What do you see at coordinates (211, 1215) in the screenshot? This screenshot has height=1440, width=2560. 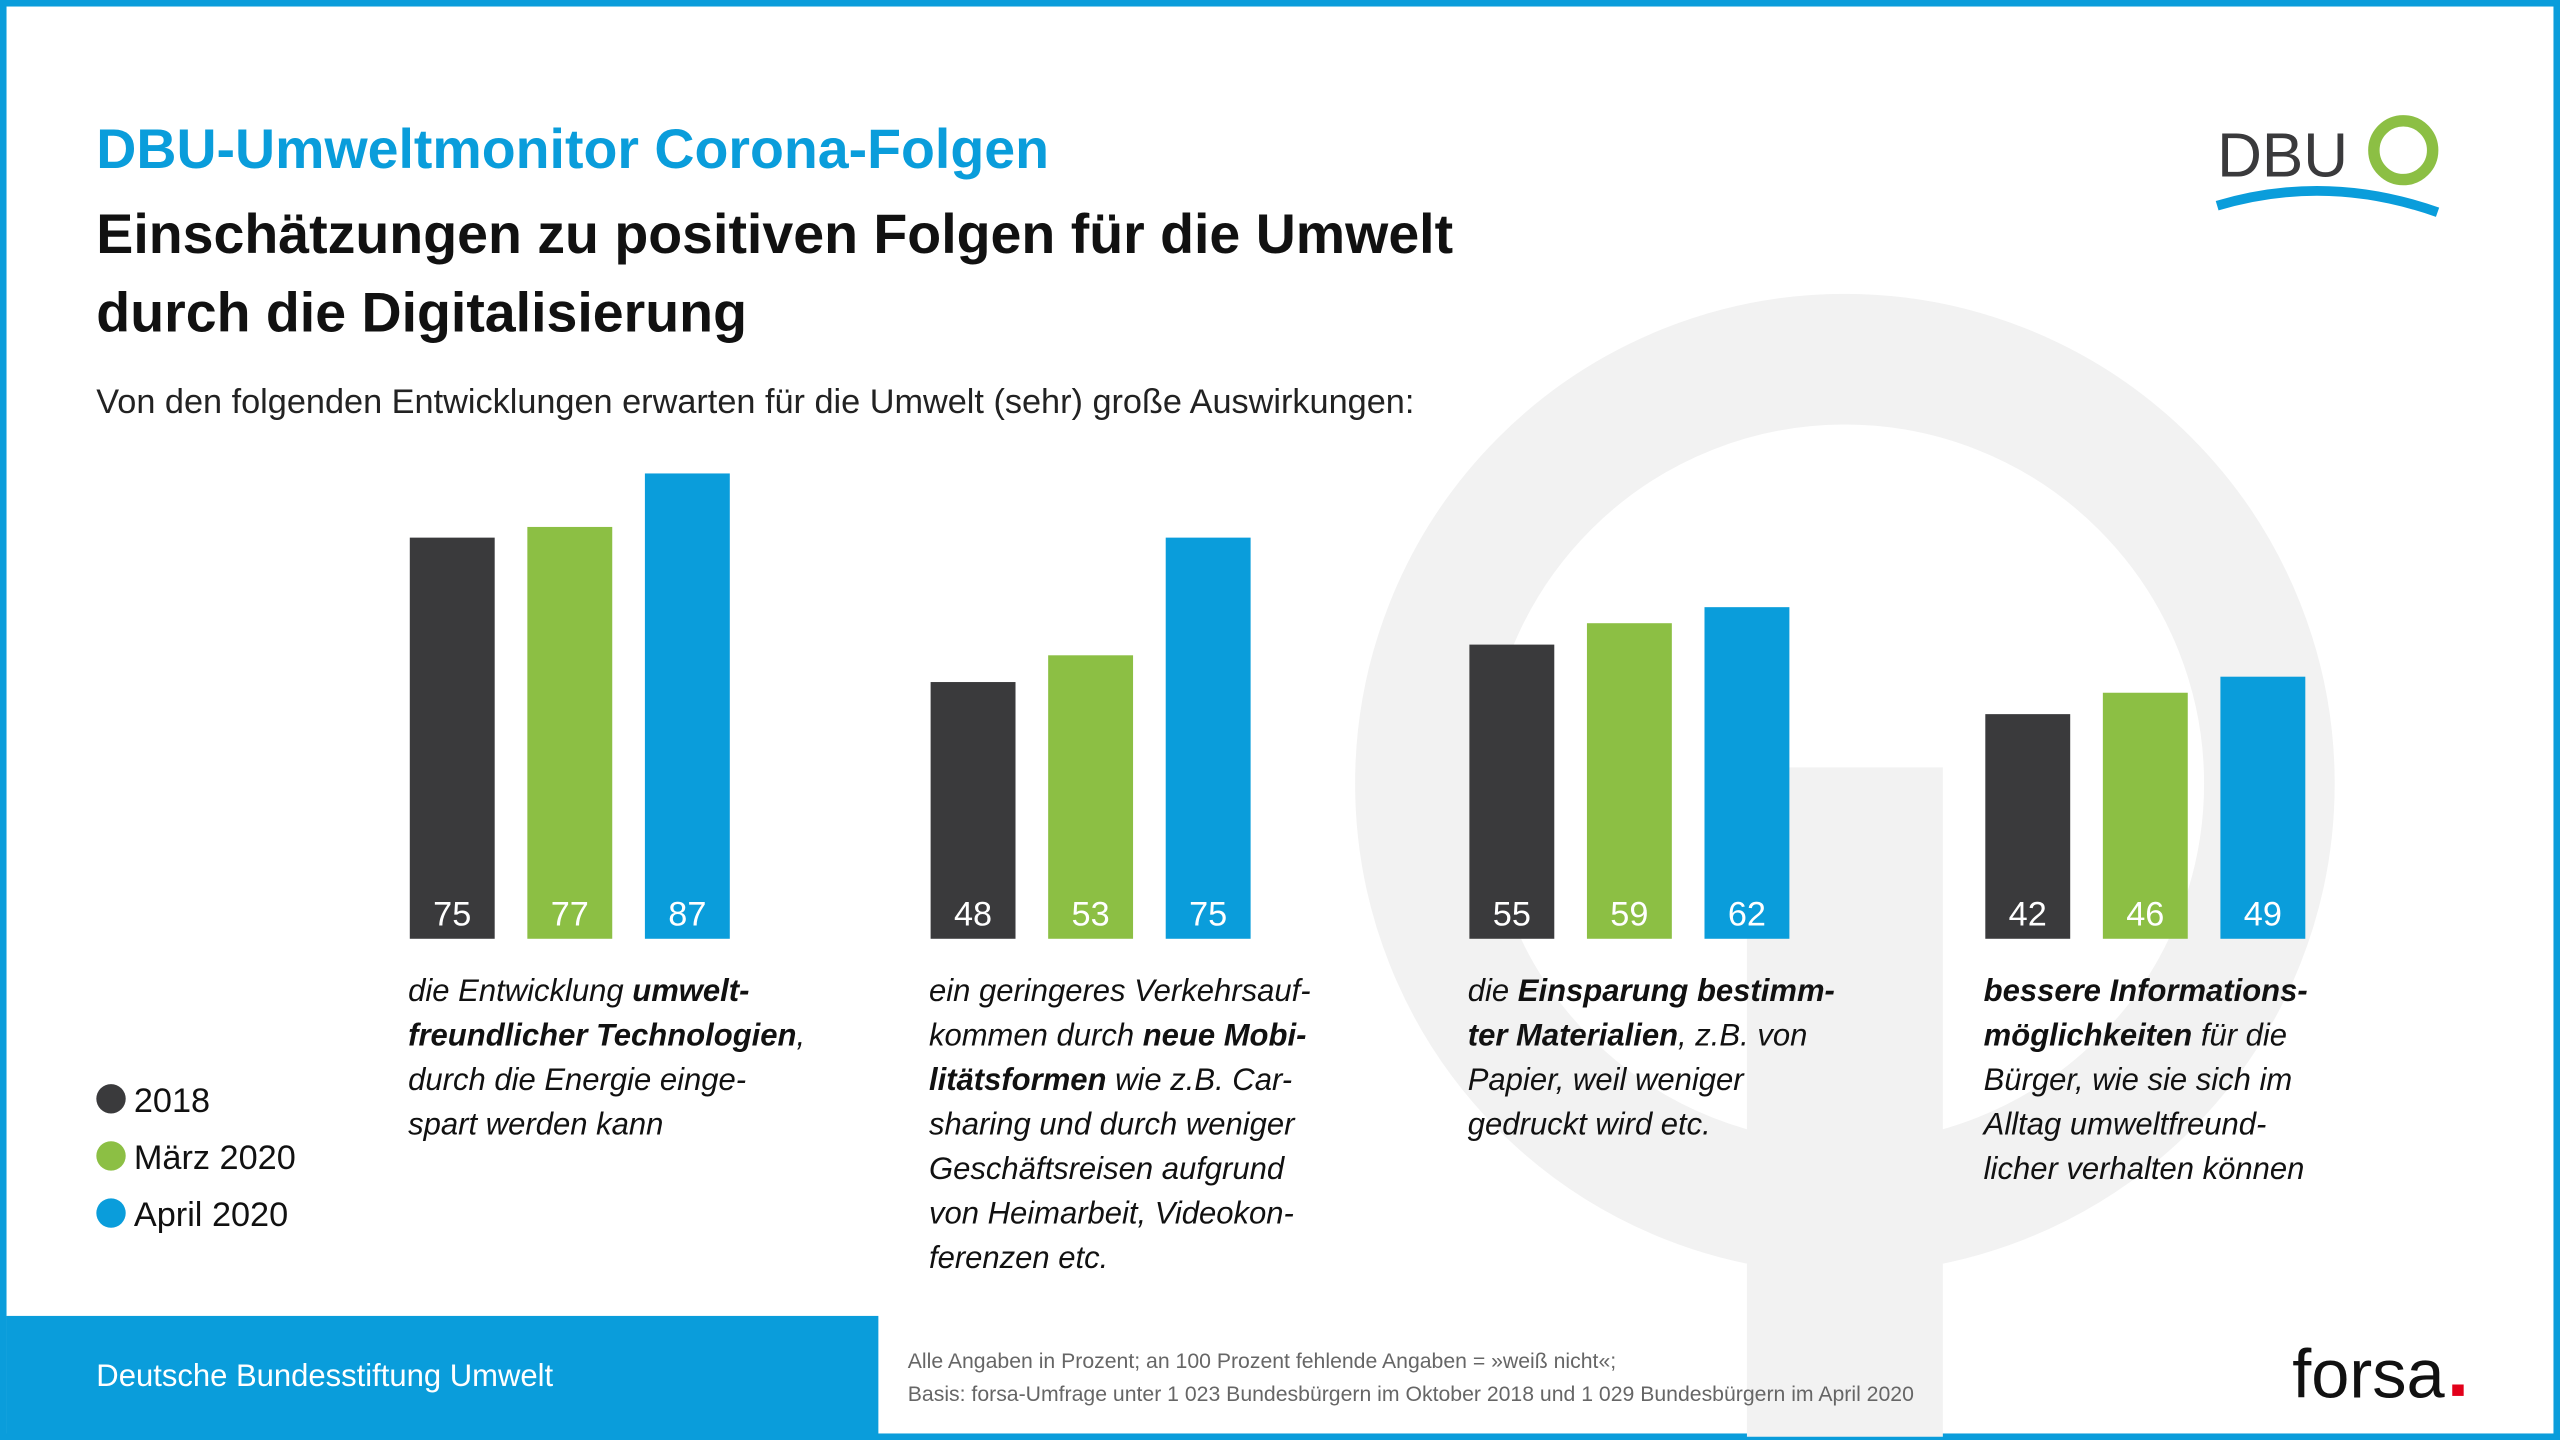 I see `legend-label: April 2020` at bounding box center [211, 1215].